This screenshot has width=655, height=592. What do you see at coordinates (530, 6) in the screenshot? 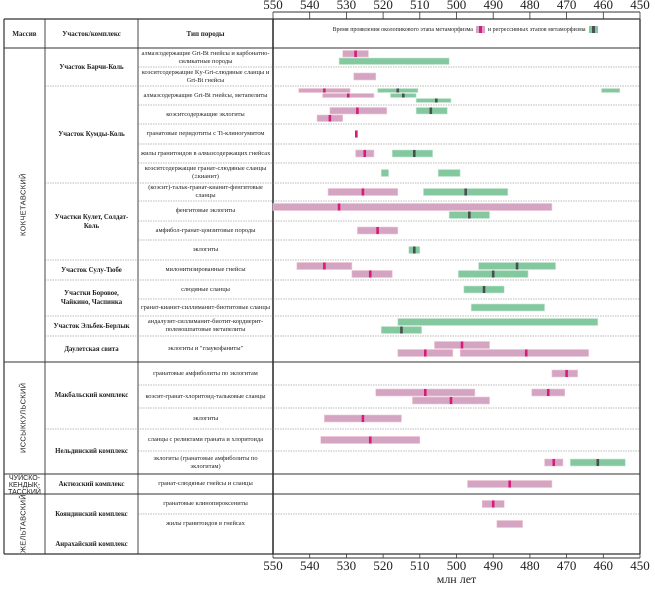
I see `top-tick-label: 480` at bounding box center [530, 6].